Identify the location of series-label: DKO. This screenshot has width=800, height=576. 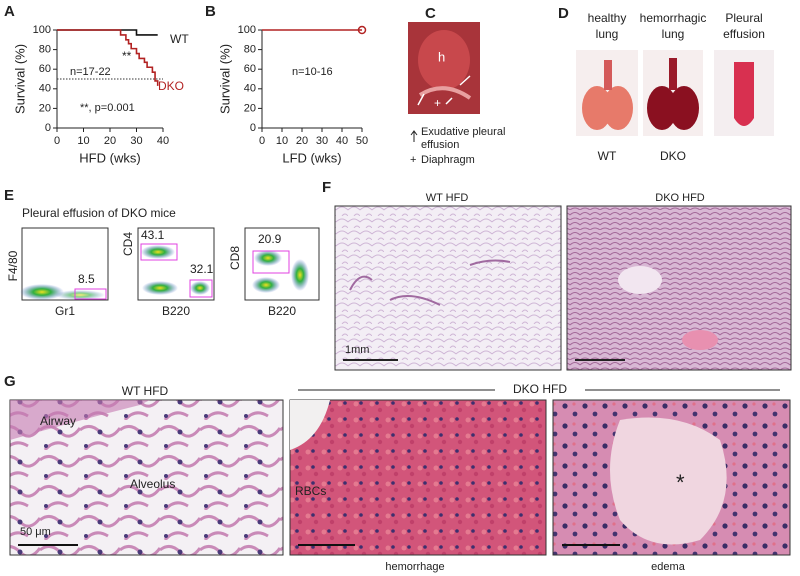
(171, 86).